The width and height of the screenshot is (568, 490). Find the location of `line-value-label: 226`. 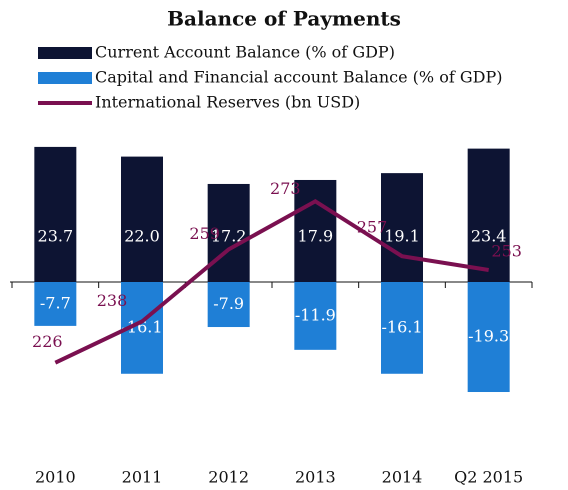

line-value-label: 226 is located at coordinates (47, 341).